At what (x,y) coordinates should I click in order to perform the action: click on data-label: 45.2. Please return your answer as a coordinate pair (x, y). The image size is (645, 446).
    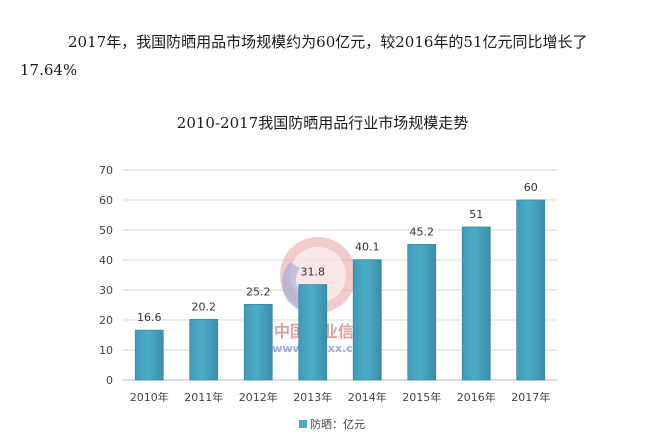
    Looking at the image, I should click on (422, 231).